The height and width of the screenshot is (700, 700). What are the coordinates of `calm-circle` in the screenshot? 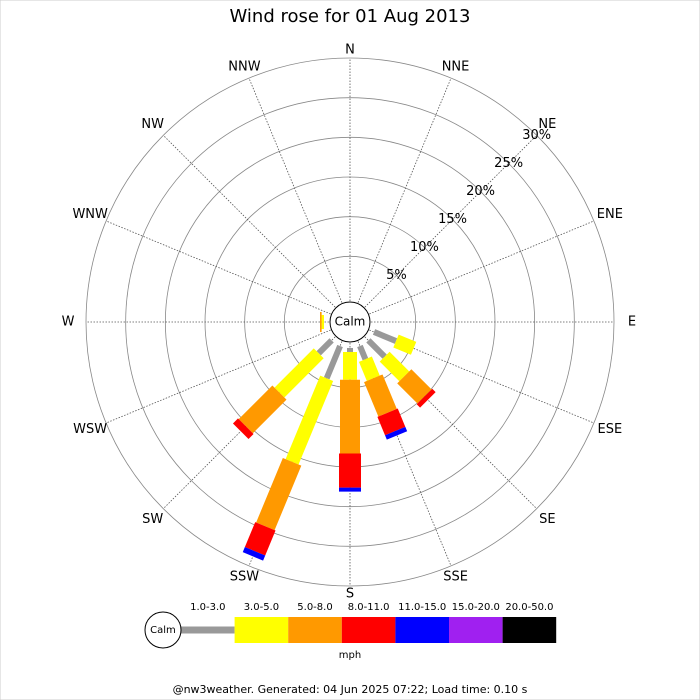 It's located at (350, 322).